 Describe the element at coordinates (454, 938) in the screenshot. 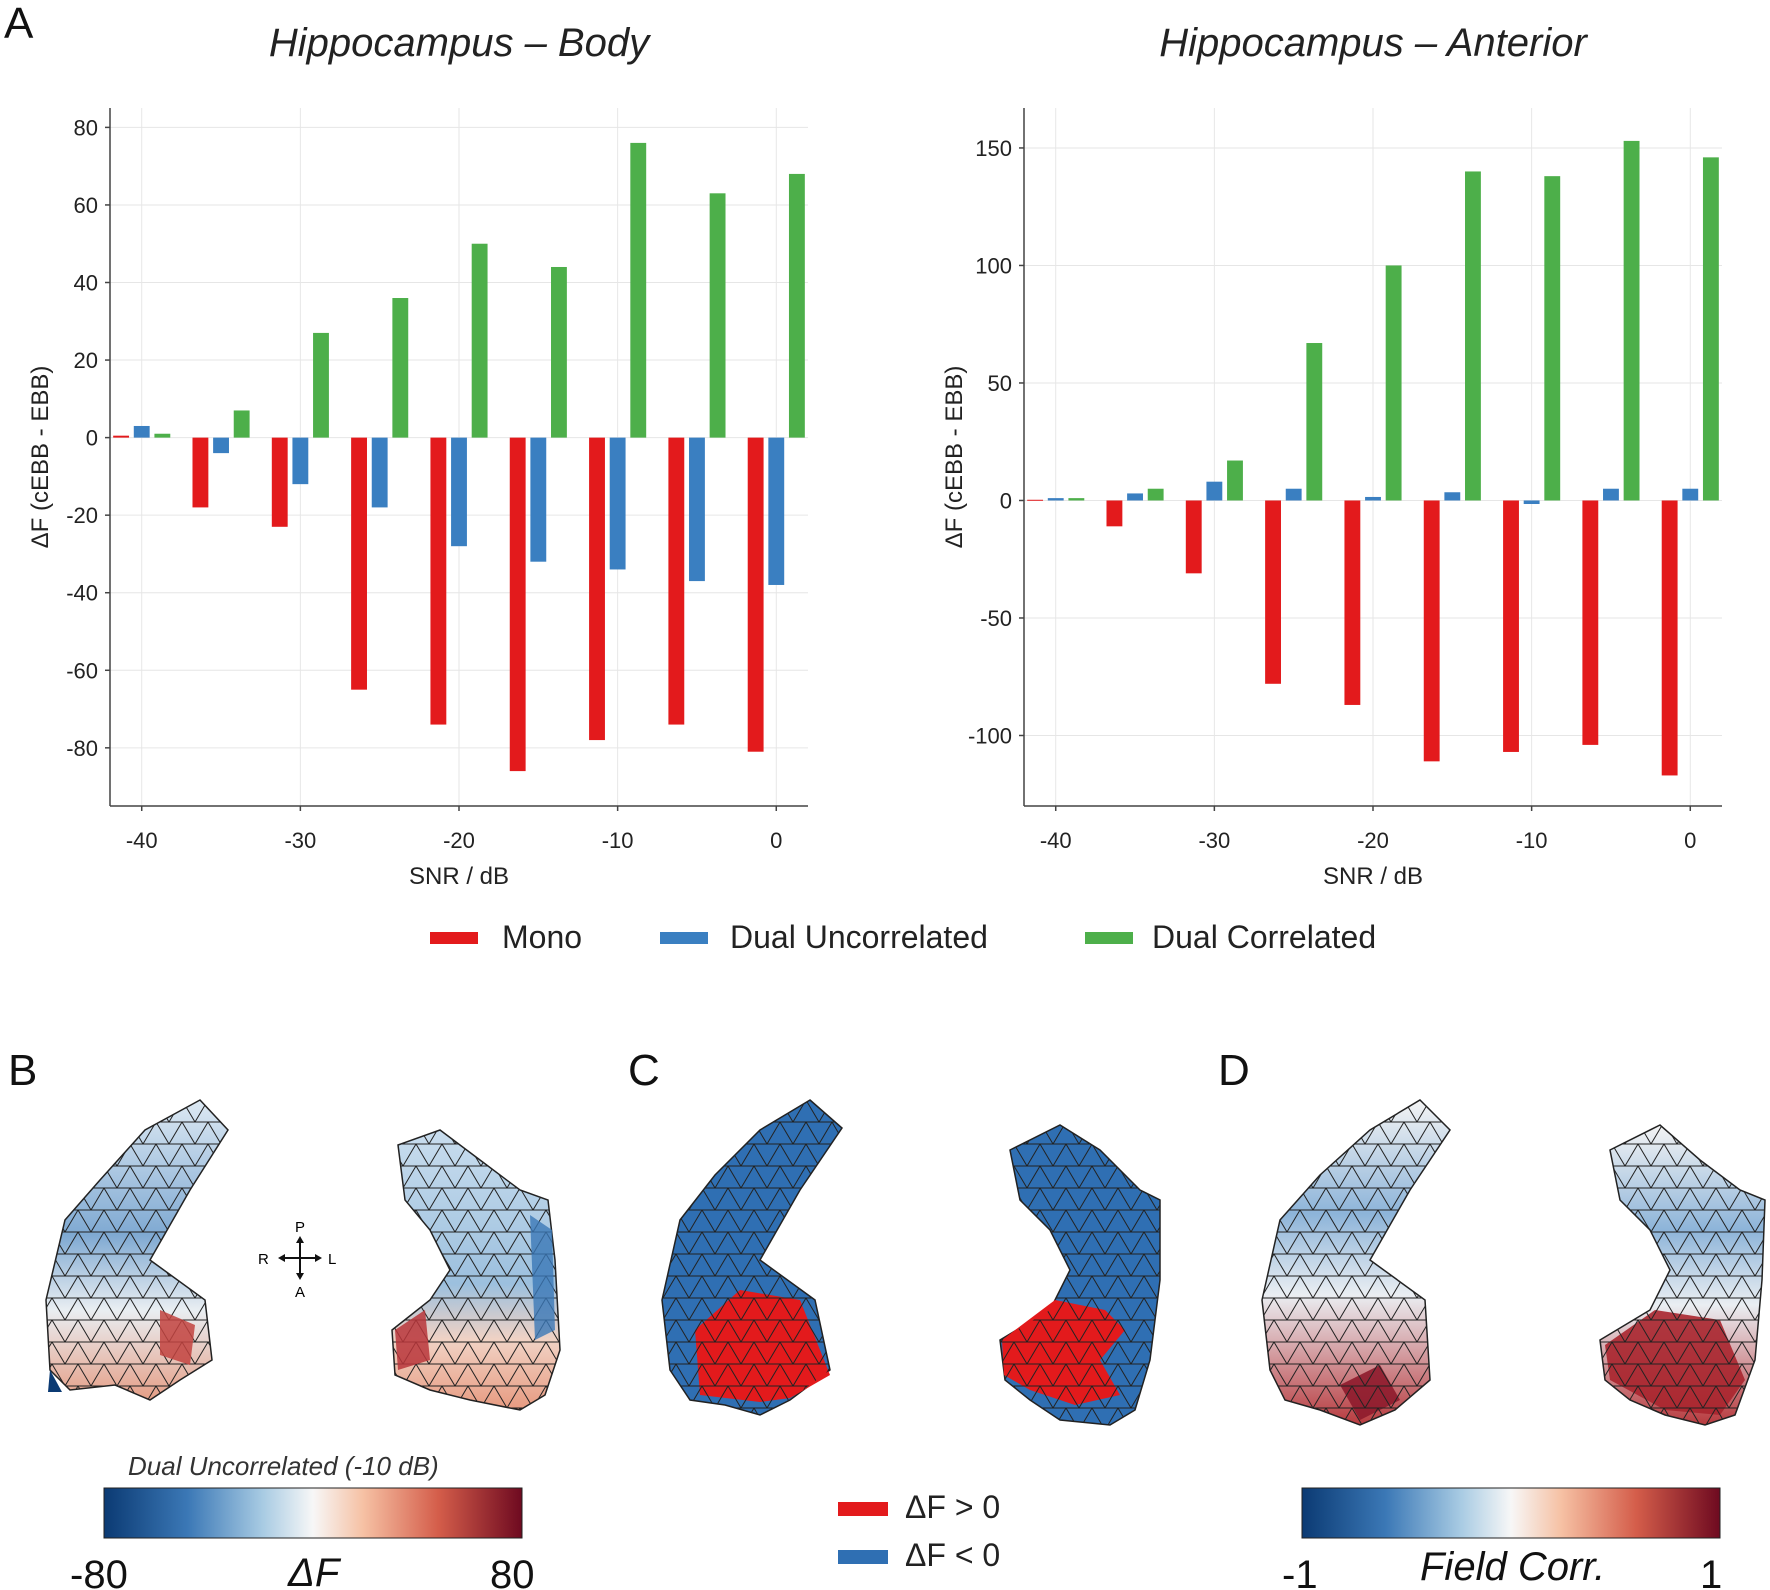

I see `legend-swatch-mono` at that location.